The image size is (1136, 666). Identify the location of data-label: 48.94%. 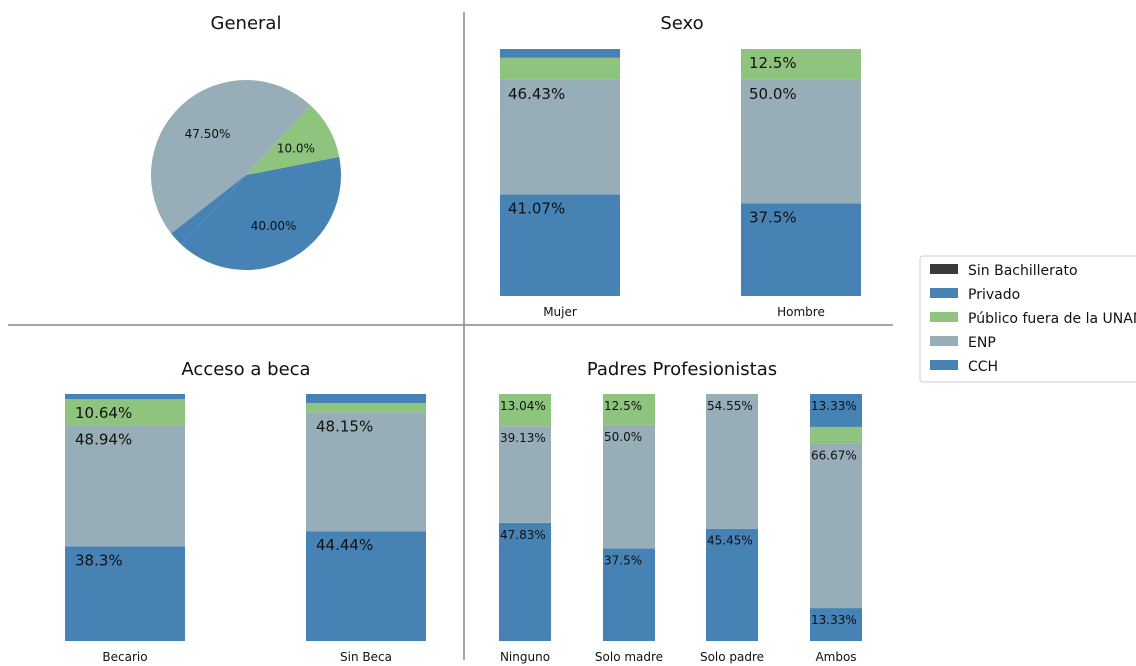
(103, 440).